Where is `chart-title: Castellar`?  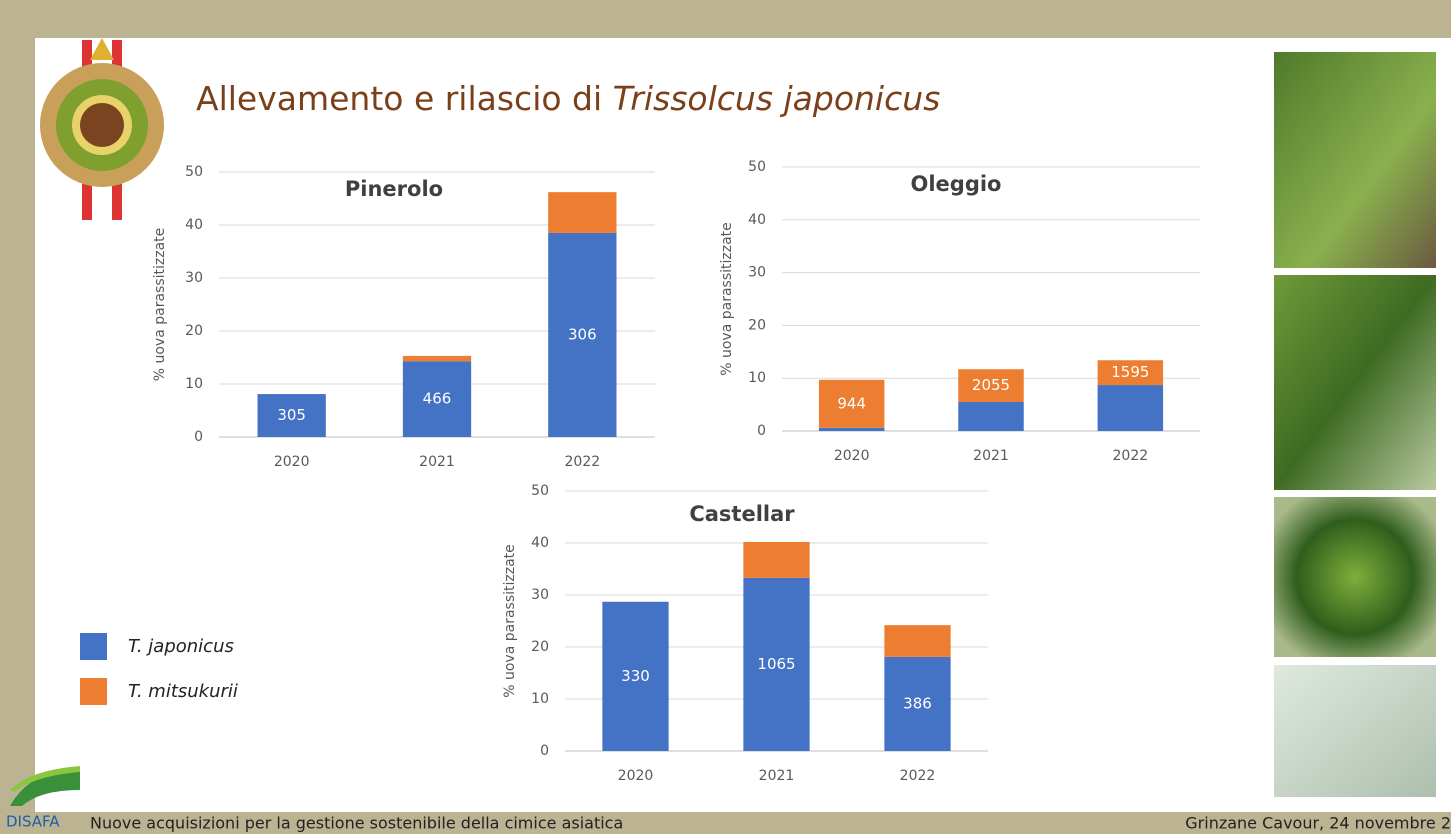
chart-title: Castellar is located at coordinates (742, 514).